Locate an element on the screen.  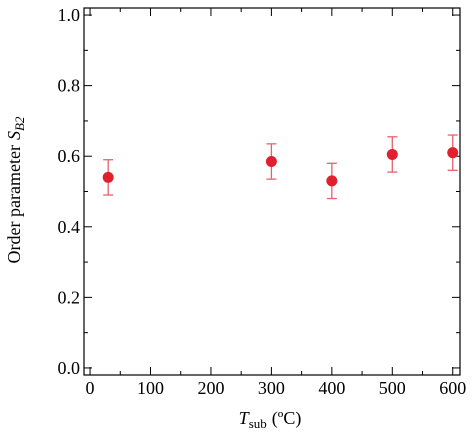
y-tick-label: 0.6 is located at coordinates (69, 156).